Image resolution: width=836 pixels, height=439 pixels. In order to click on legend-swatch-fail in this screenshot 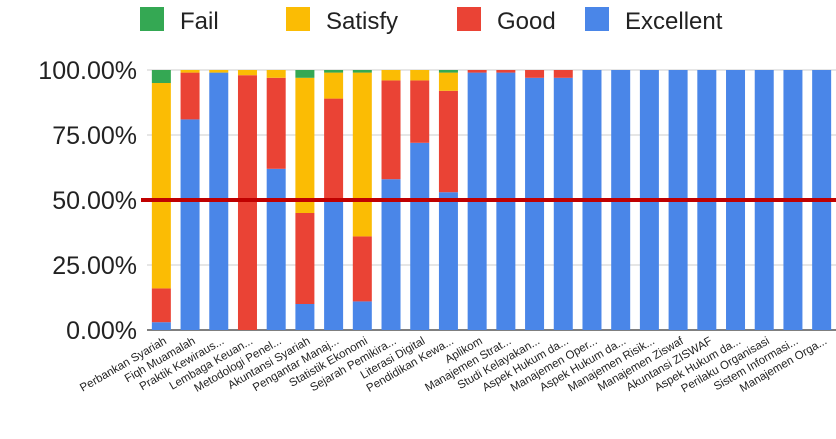, I will do `click(152, 19)`.